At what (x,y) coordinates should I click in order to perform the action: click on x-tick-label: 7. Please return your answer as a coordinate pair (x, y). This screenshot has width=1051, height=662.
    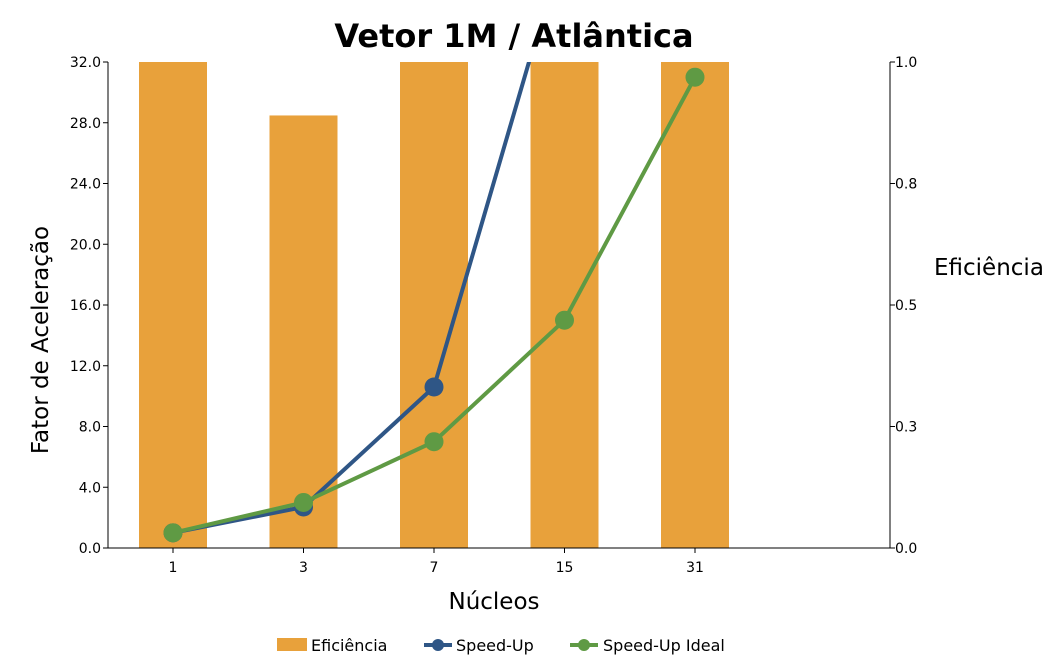
    Looking at the image, I should click on (434, 568).